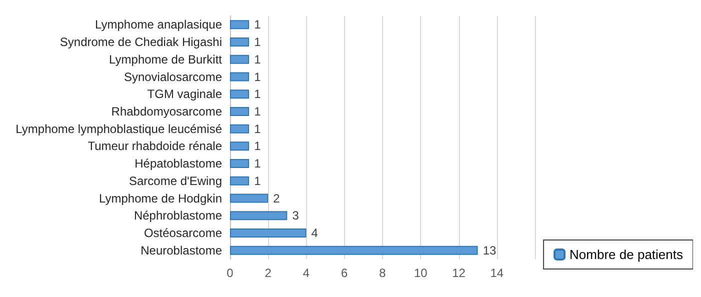  Describe the element at coordinates (166, 59) in the screenshot. I see `y-tick-label: Lymphome de Burkitt` at that location.